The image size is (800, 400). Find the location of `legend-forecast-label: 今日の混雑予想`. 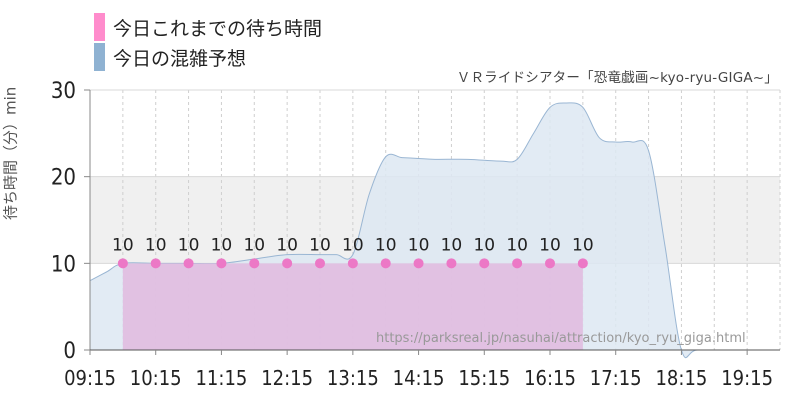

legend-forecast-label: 今日の混雑予想 is located at coordinates (180, 58).